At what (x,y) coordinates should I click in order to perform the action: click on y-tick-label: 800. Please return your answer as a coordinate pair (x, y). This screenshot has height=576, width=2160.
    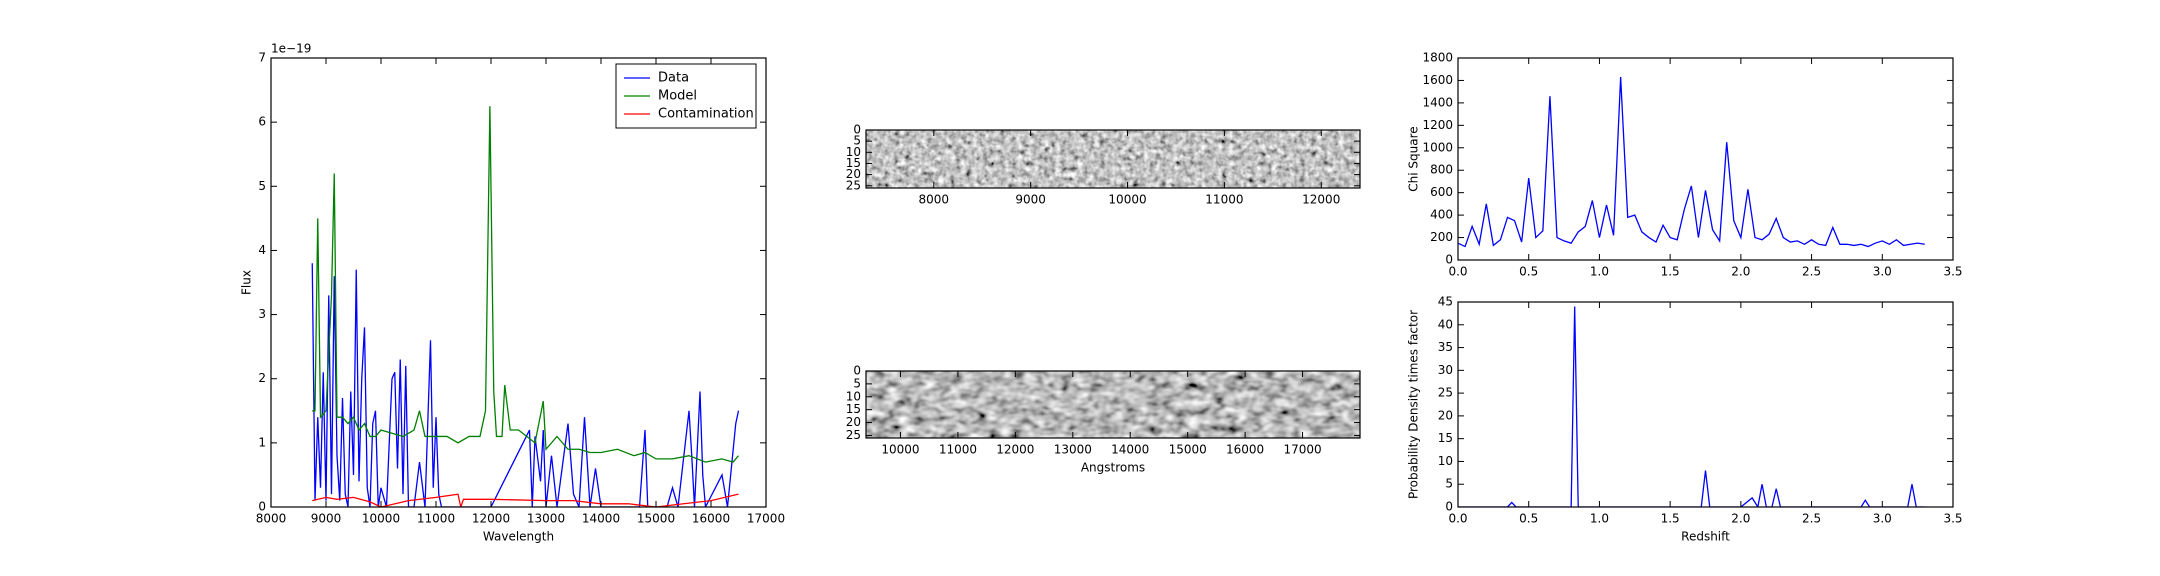
    Looking at the image, I should click on (1441, 170).